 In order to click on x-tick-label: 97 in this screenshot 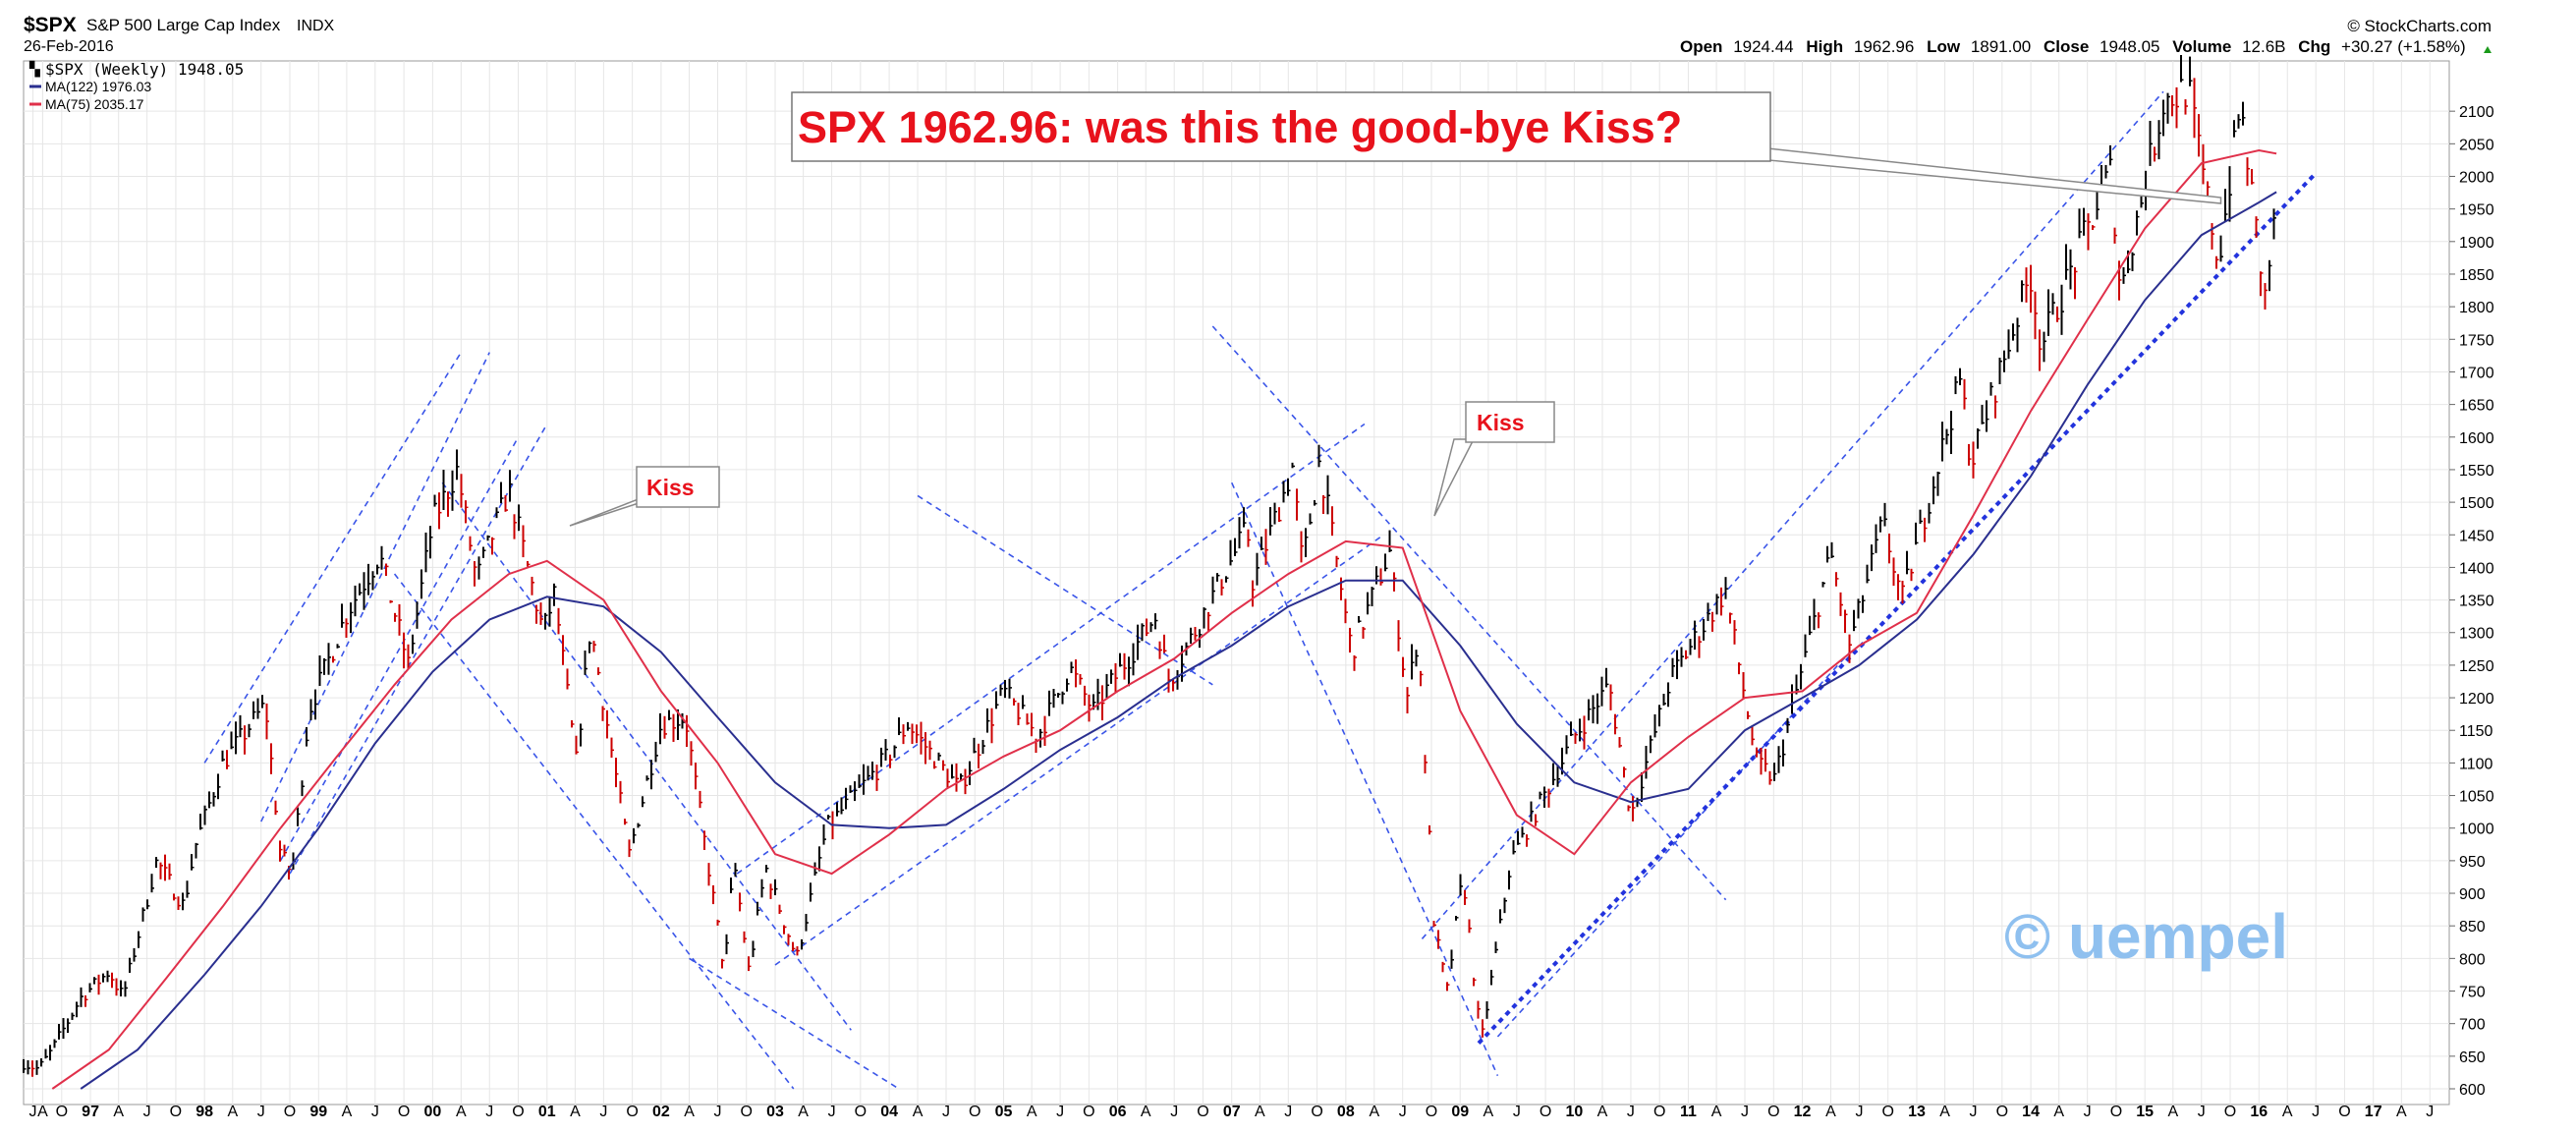, I will do `click(90, 1112)`.